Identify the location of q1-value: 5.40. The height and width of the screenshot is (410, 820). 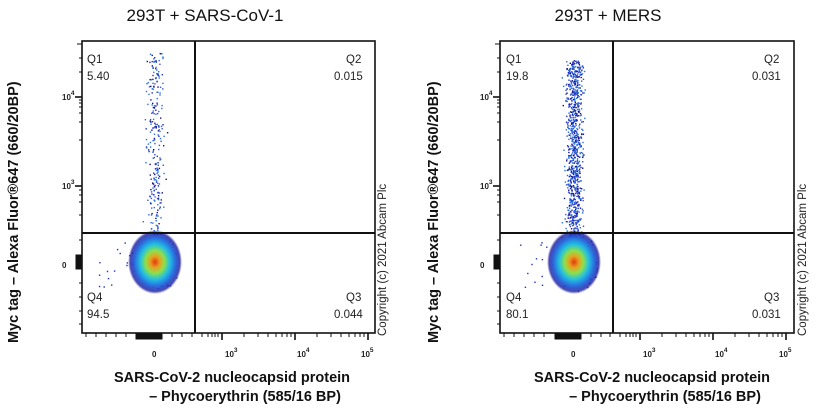
(98, 77).